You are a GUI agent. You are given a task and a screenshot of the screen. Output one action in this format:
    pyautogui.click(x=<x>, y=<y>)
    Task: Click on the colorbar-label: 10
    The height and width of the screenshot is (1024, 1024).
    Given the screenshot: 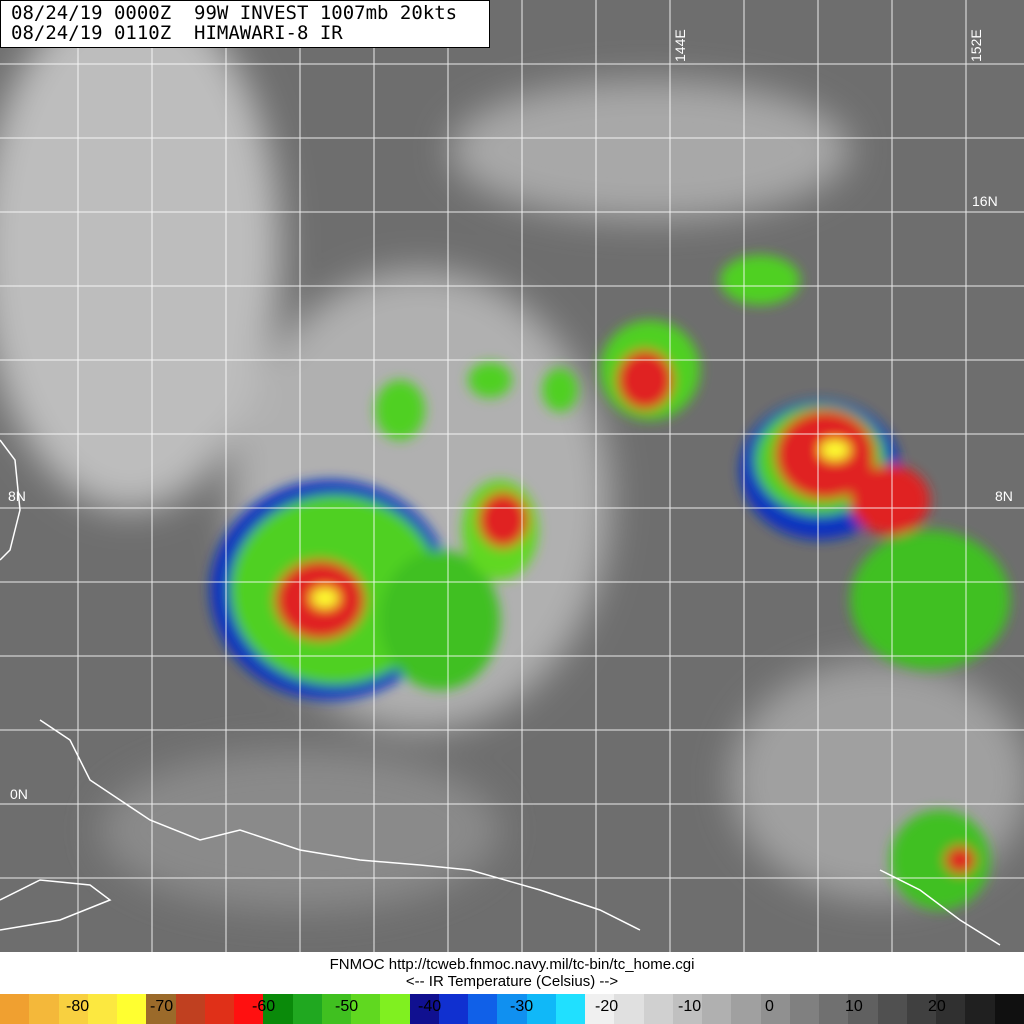 What is the action you would take?
    pyautogui.click(x=854, y=1006)
    